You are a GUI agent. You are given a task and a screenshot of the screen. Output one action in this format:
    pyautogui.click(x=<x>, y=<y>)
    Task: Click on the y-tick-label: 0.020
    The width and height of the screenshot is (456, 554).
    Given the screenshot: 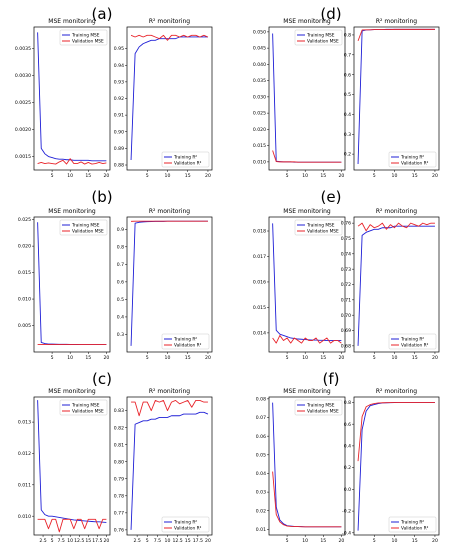 What is the action you would take?
    pyautogui.click(x=24, y=247)
    